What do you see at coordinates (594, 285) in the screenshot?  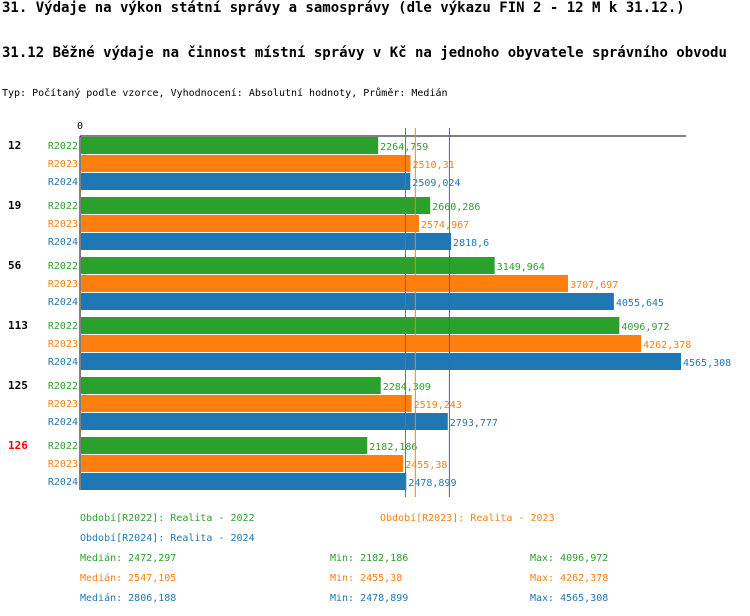 I see `data-label: 3707,697` at bounding box center [594, 285].